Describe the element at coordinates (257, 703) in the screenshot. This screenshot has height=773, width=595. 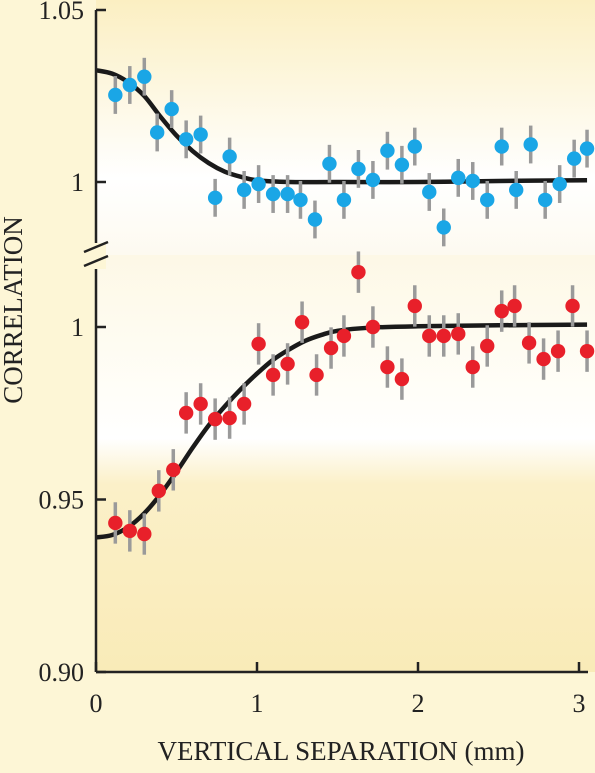
I see `x-tick-label: 1` at that location.